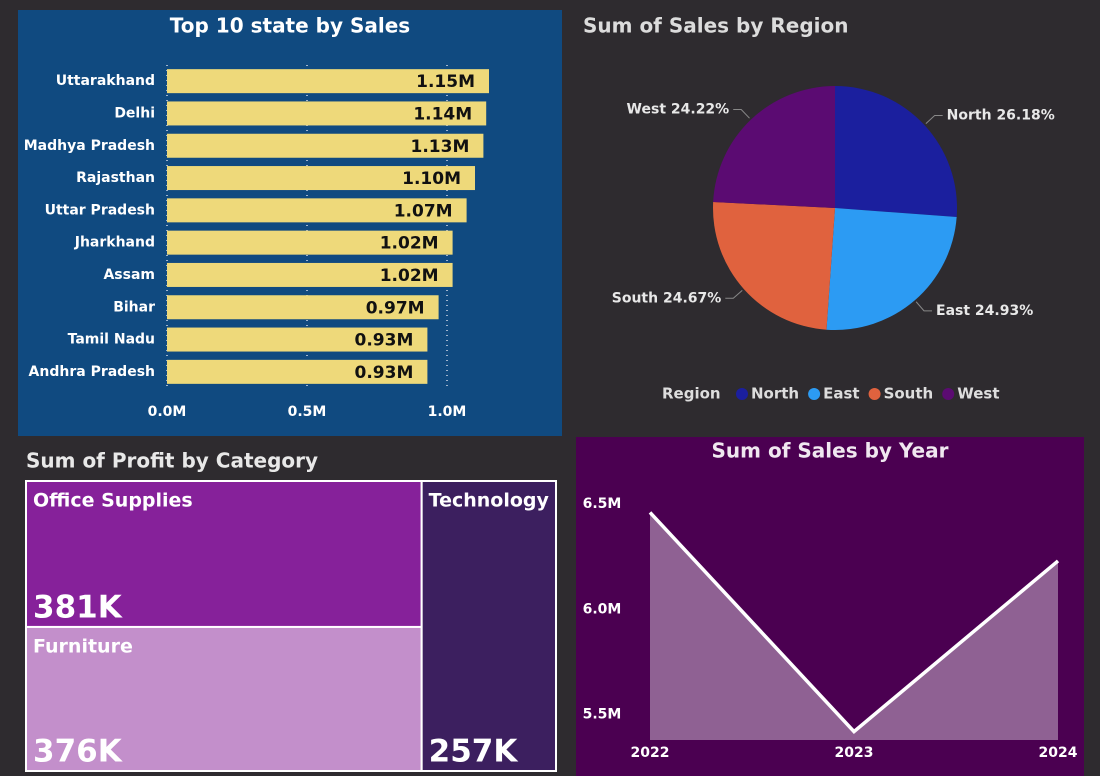 This screenshot has width=1100, height=776. What do you see at coordinates (635, 298) in the screenshot?
I see `label-category: South` at bounding box center [635, 298].